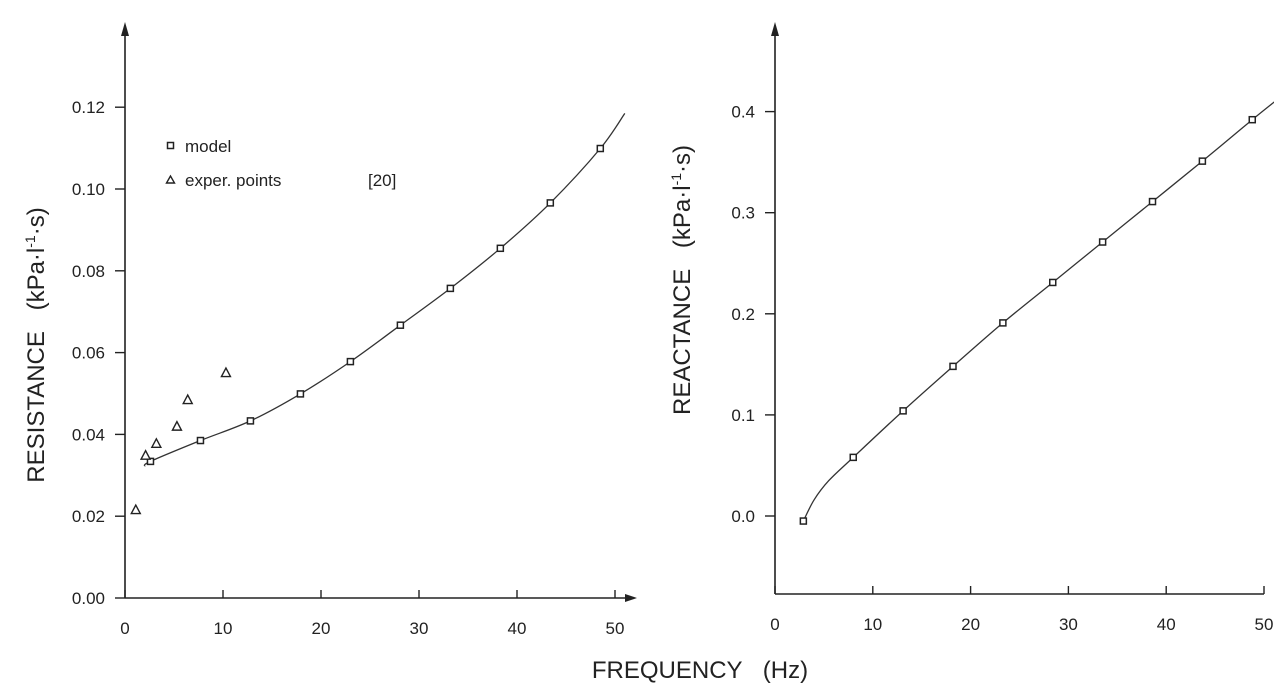  What do you see at coordinates (88, 271) in the screenshot?
I see `resistance-y-tick-label: 0.08` at bounding box center [88, 271].